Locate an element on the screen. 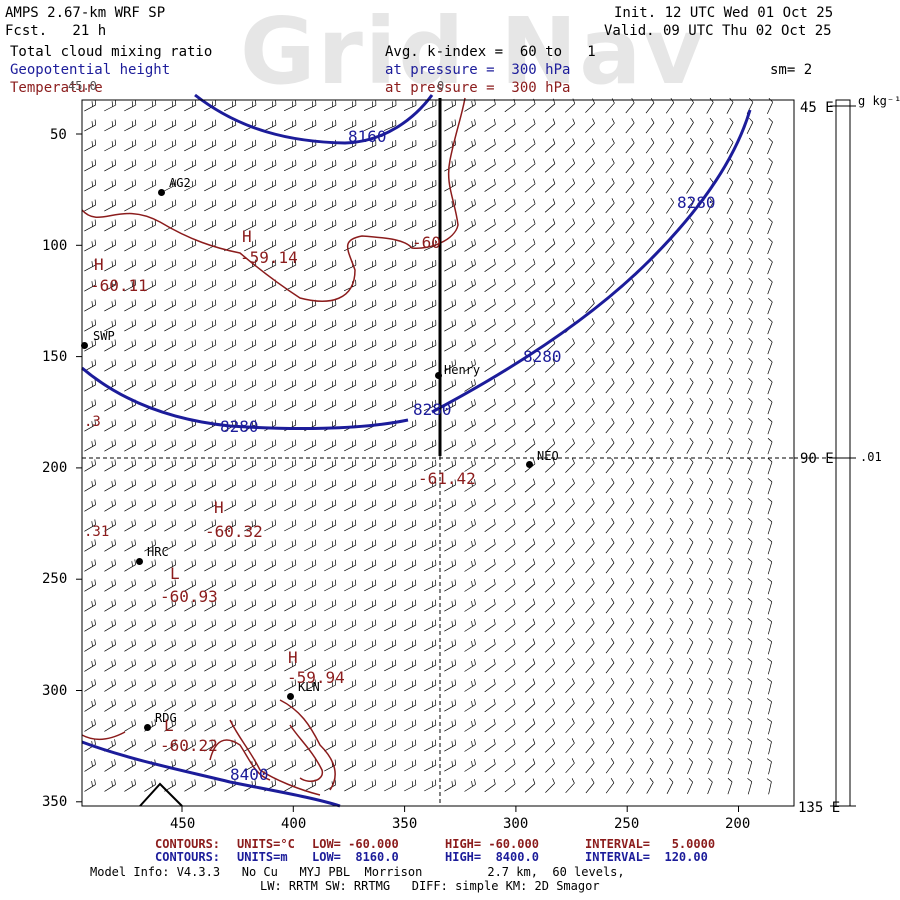 Image resolution: width=900 pixels, height=900 pixels. y-tick-label-50: 50 is located at coordinates (58, 135).